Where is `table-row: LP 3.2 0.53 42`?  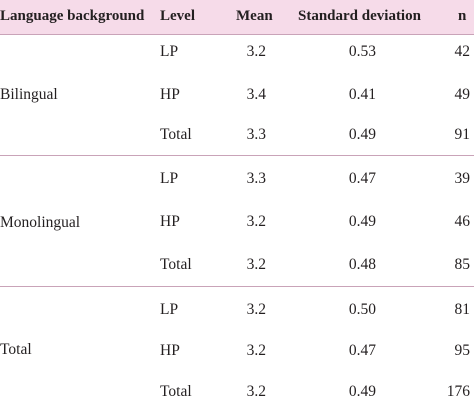 table-row: LP 3.2 0.53 42 is located at coordinates (237, 52).